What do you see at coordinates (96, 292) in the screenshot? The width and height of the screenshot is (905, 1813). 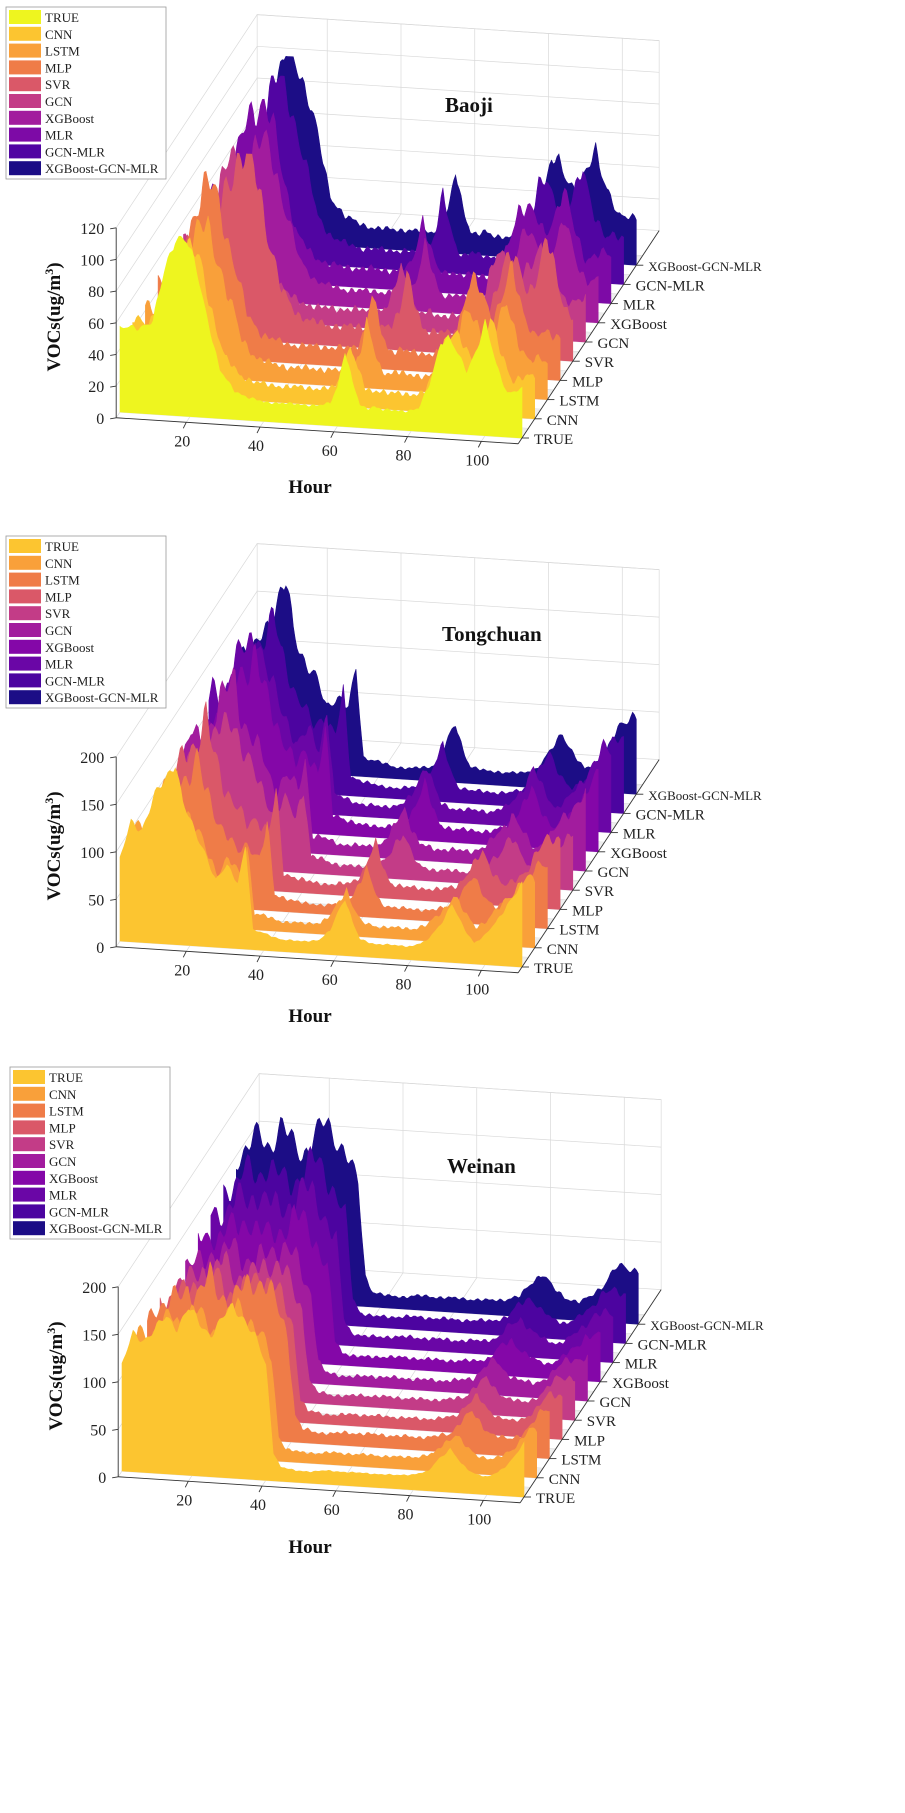 I see `y-tick-label: 80` at bounding box center [96, 292].